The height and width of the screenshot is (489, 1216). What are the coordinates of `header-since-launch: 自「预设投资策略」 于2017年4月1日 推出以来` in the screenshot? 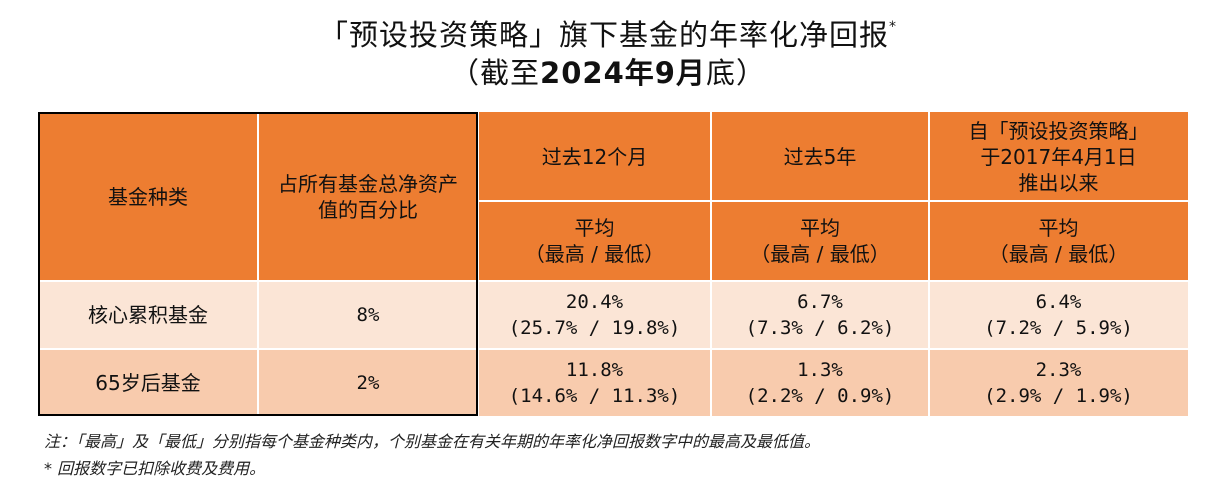 It's located at (1058, 156).